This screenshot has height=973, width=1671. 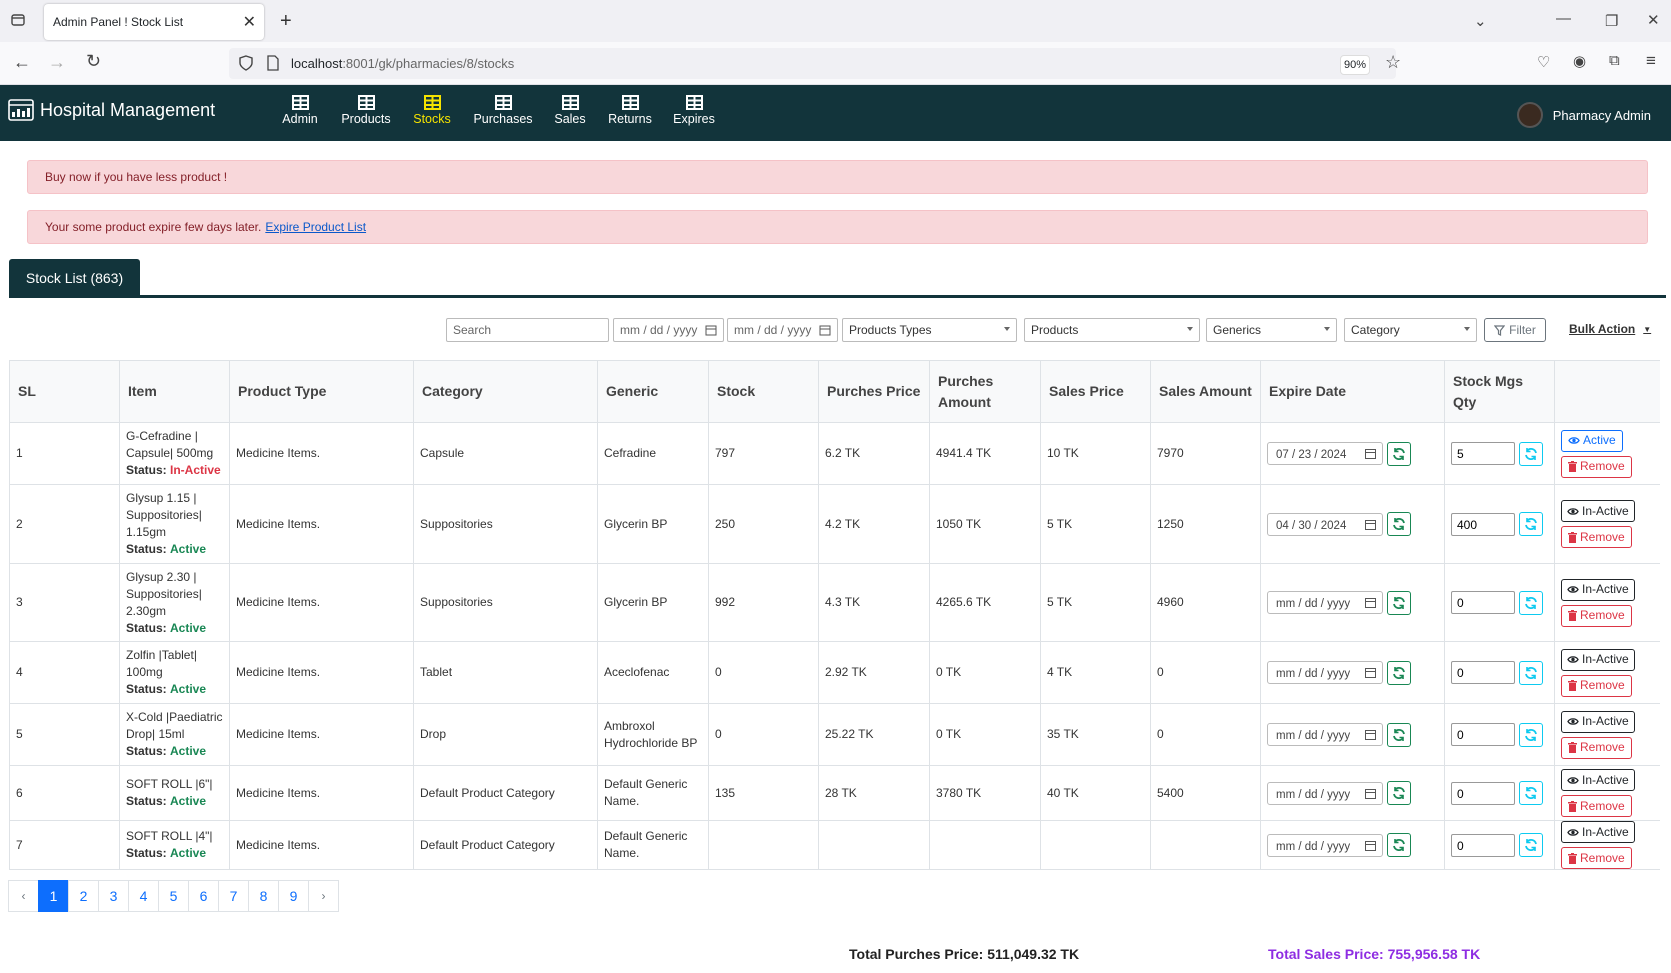 What do you see at coordinates (527, 330) in the screenshot?
I see `search-input: Search` at bounding box center [527, 330].